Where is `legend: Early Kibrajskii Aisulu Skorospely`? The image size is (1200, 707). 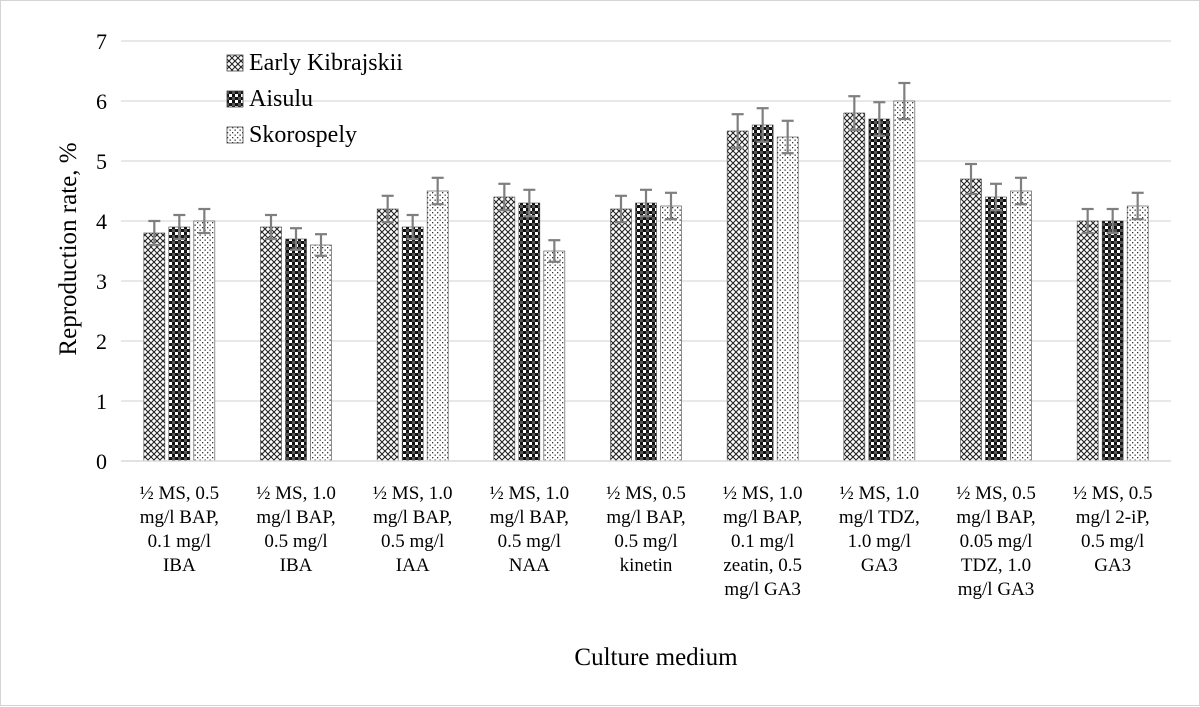 legend: Early Kibrajskii Aisulu Skorospely is located at coordinates (314, 99).